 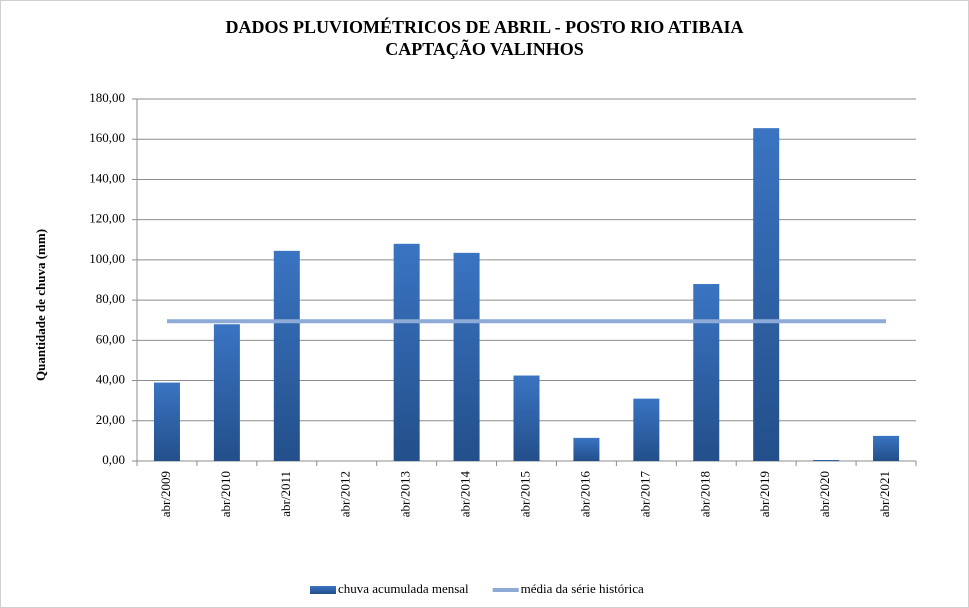 What do you see at coordinates (225, 494) in the screenshot?
I see `x-tick-label: abr/2010` at bounding box center [225, 494].